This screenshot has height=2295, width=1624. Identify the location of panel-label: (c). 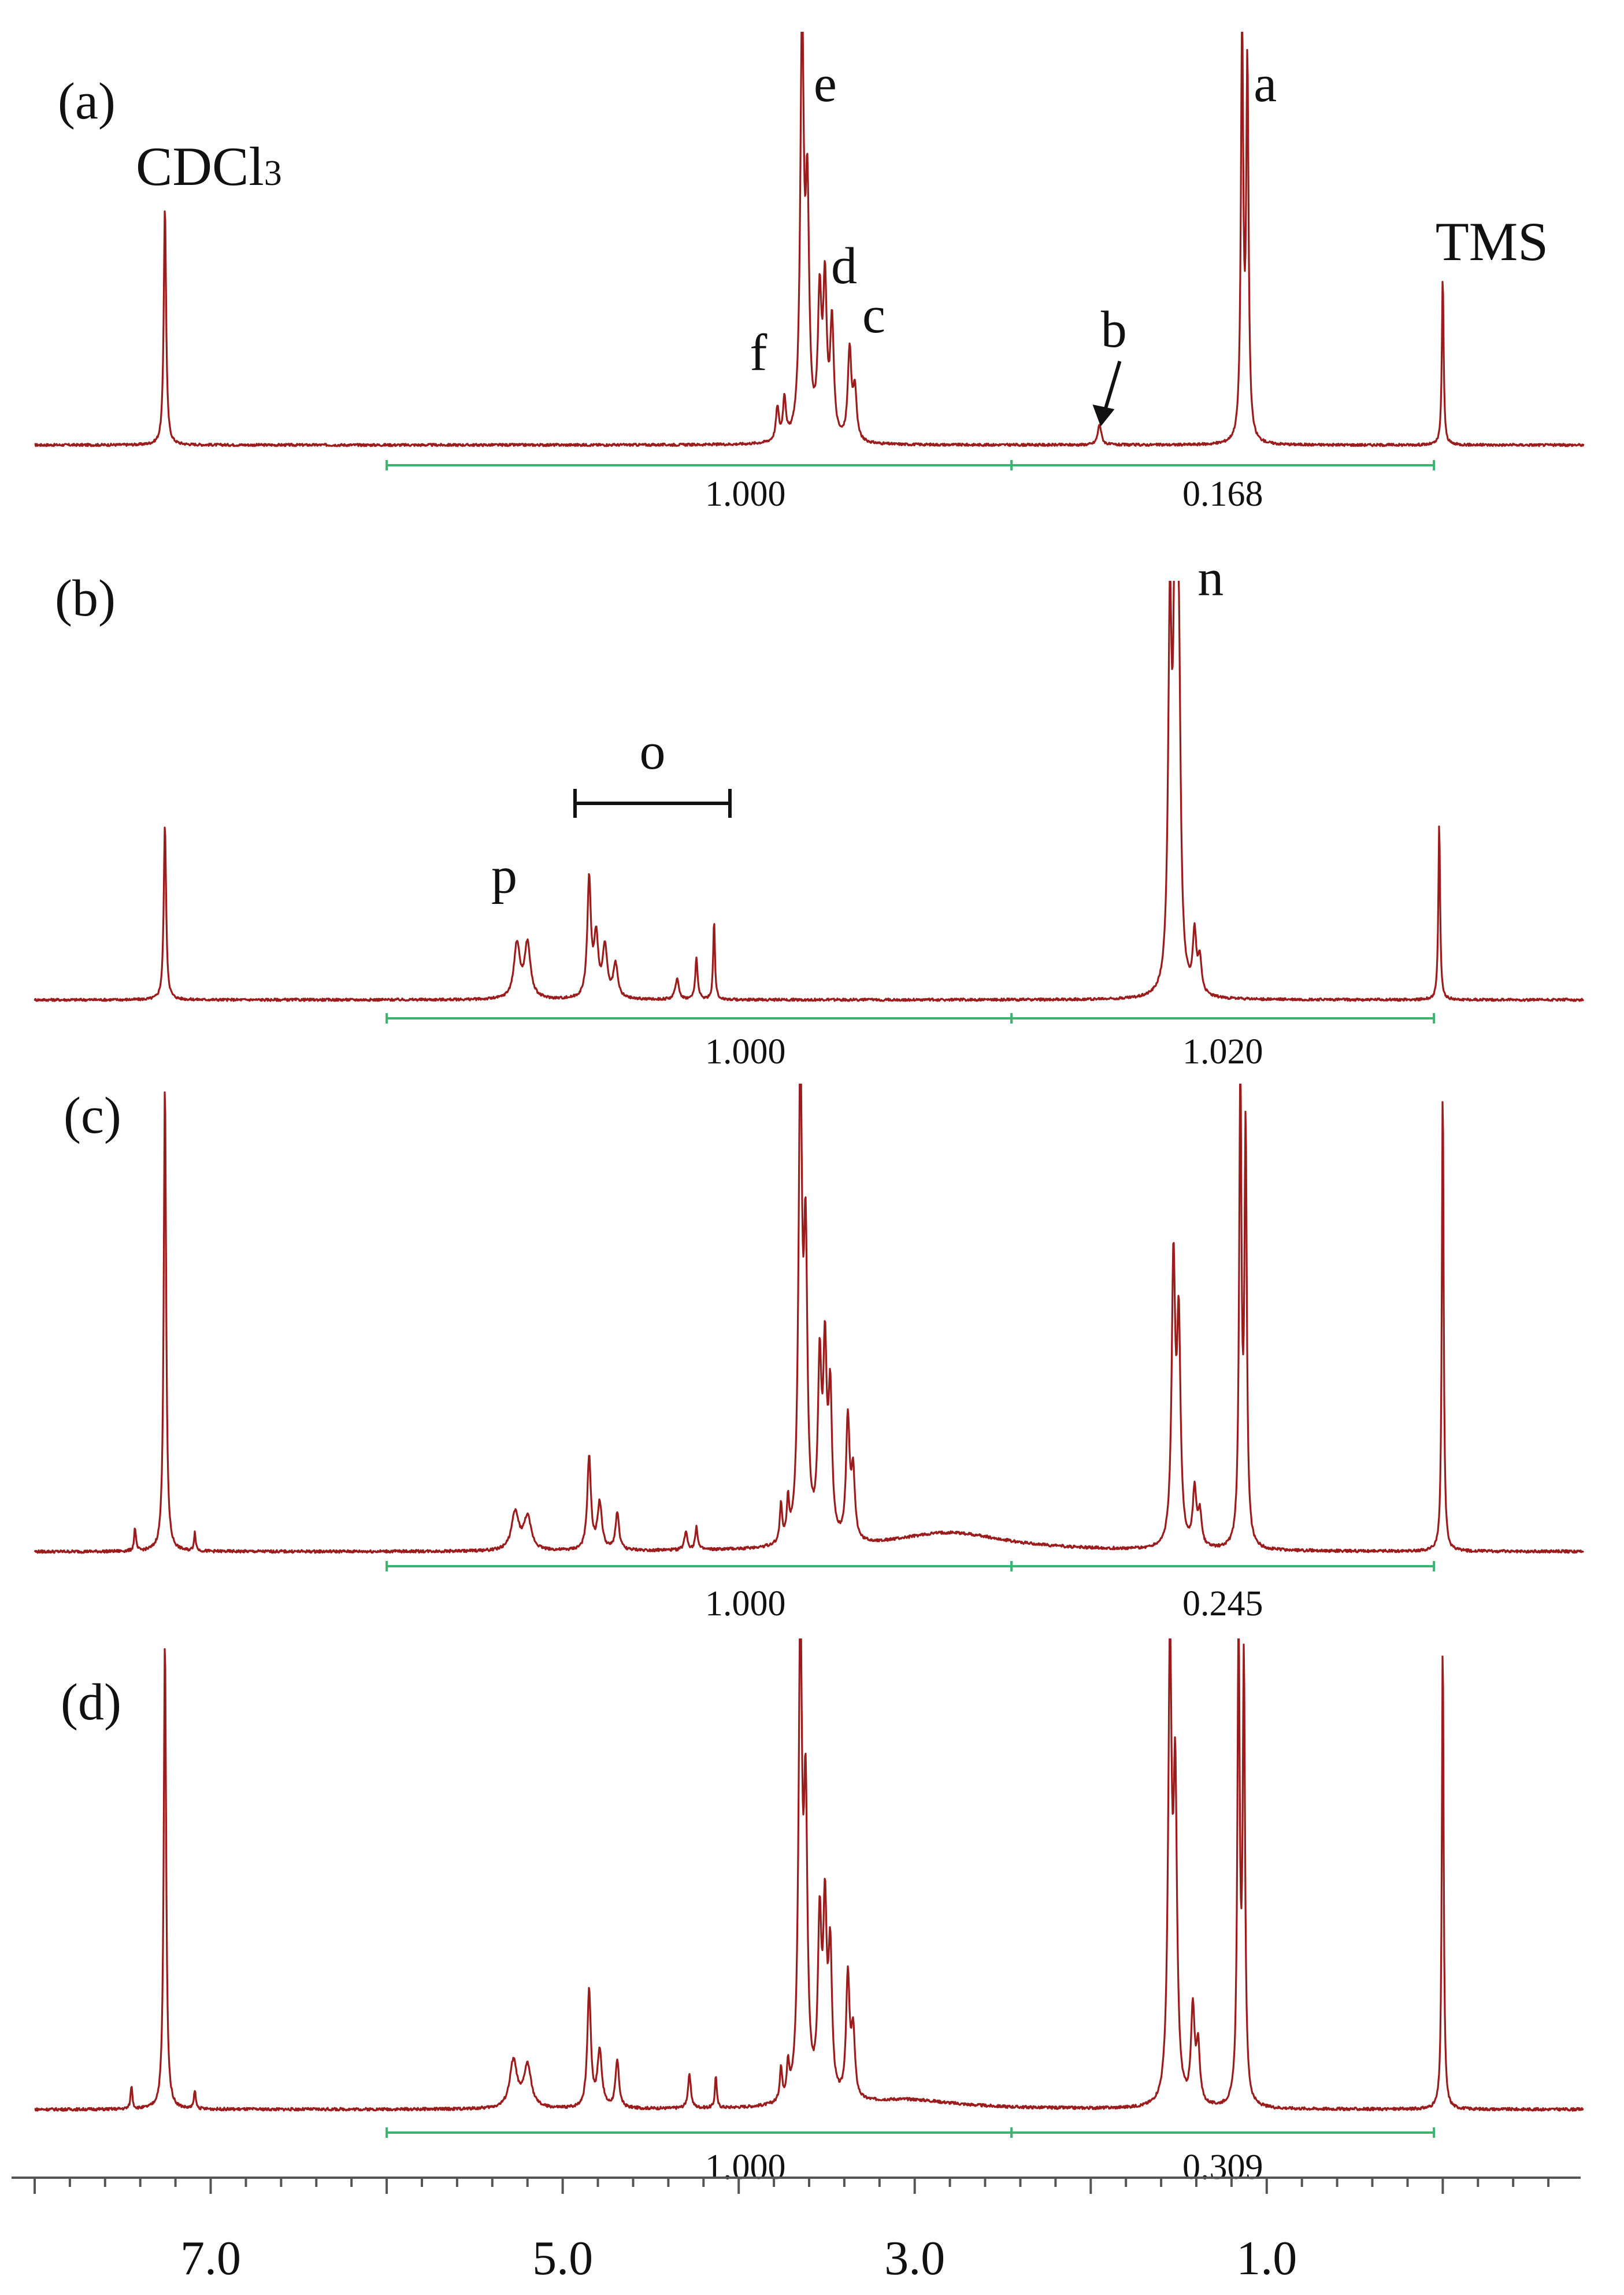
(92, 1115).